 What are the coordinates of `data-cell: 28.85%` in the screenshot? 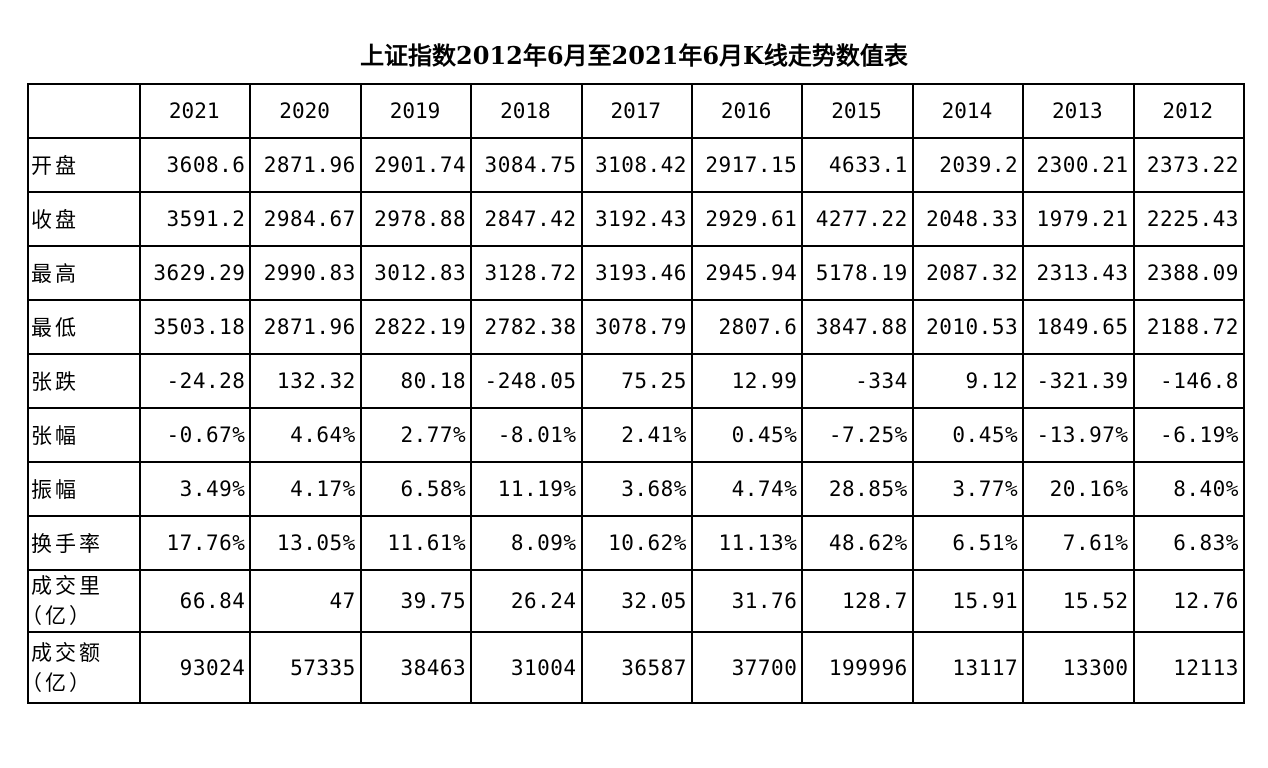 It's located at (857, 489).